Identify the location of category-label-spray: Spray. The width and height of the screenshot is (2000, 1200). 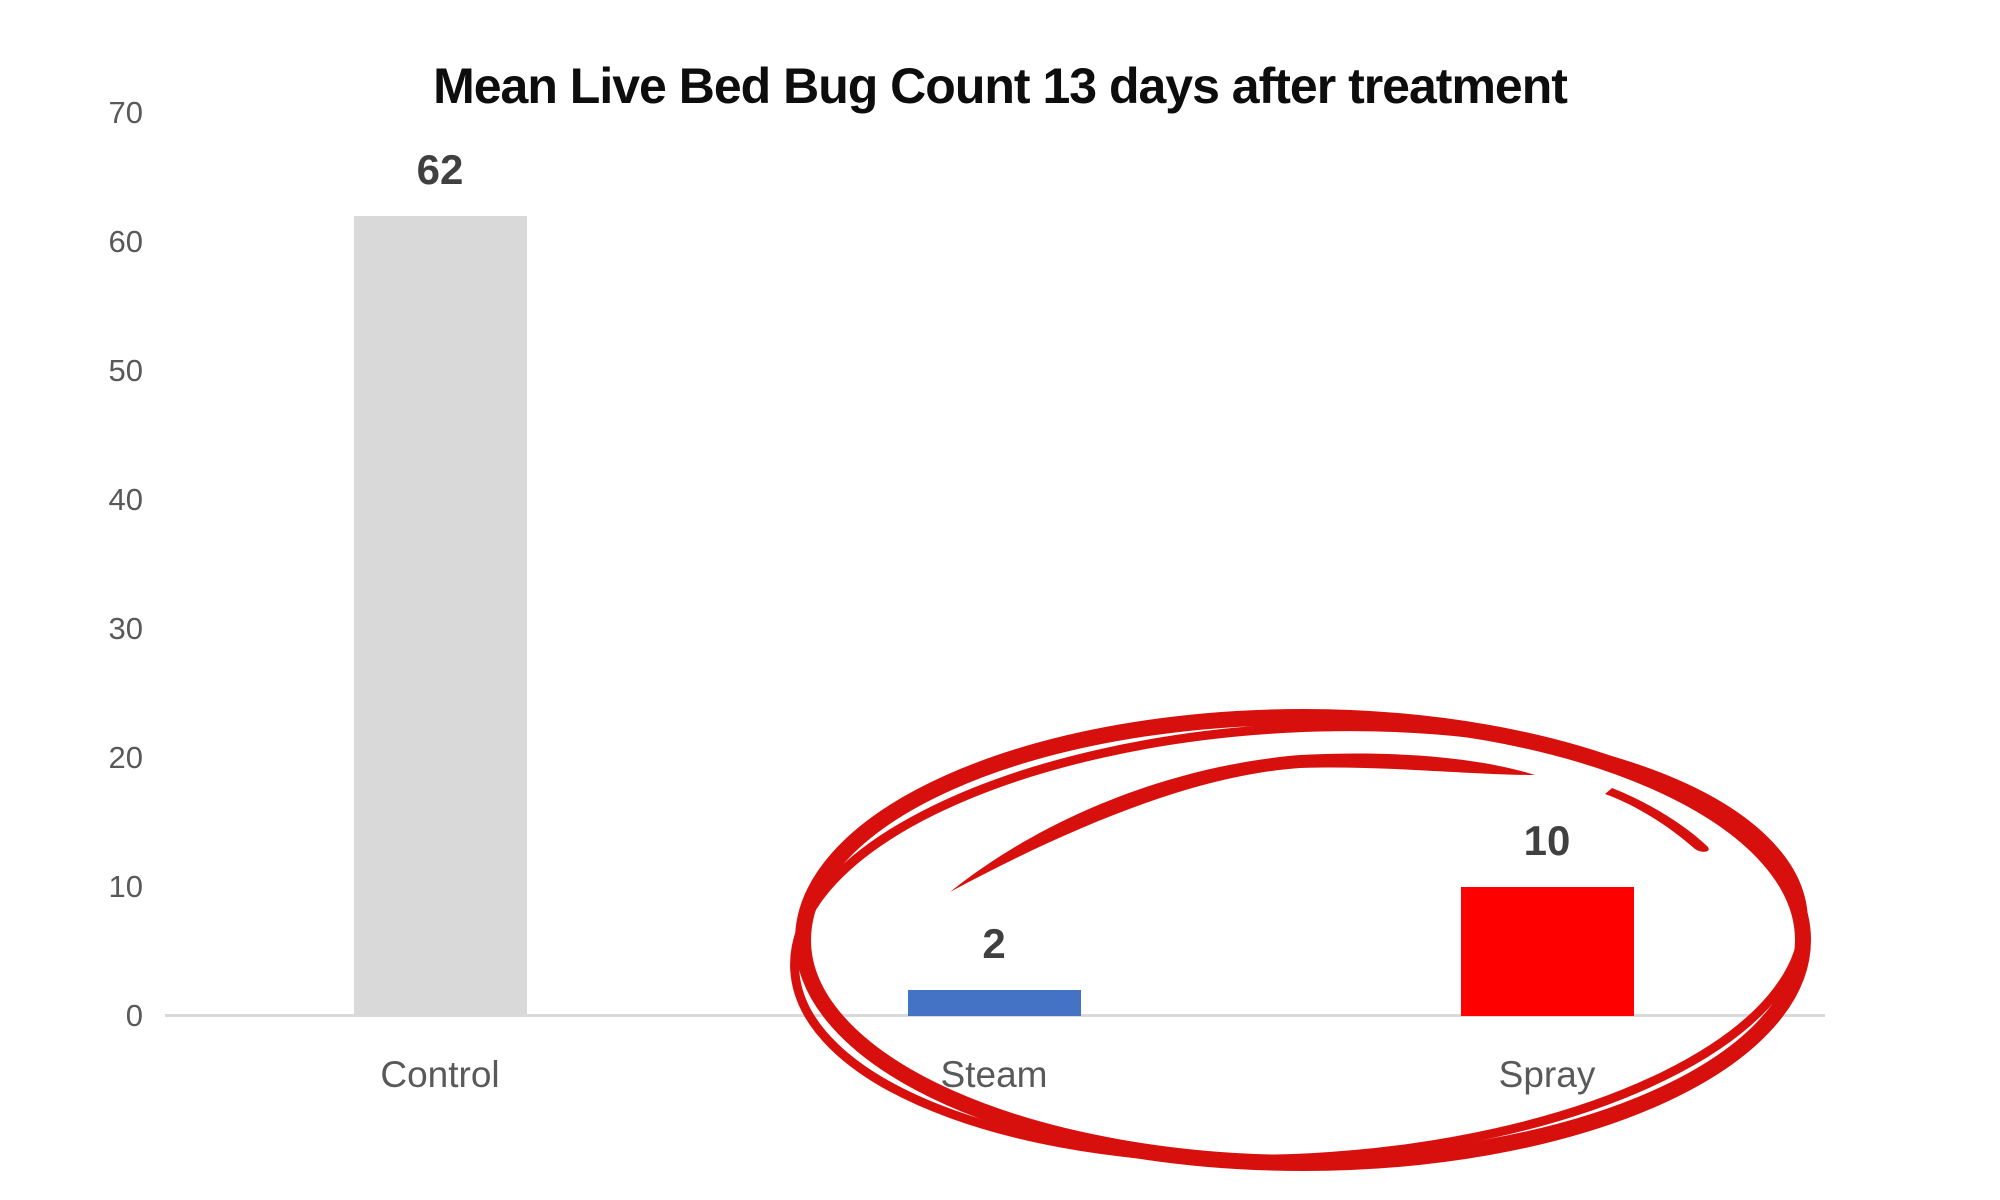
(1547, 1074).